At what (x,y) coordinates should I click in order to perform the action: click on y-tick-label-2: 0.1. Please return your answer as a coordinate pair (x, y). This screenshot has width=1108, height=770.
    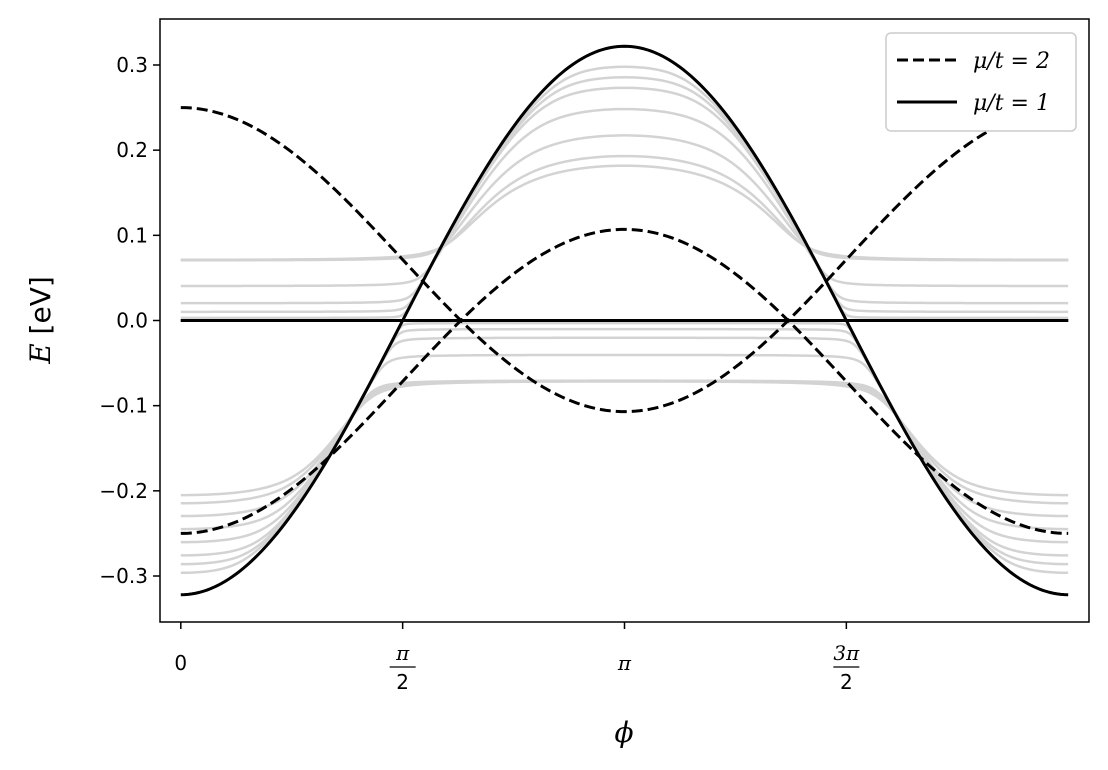
    Looking at the image, I should click on (132, 235).